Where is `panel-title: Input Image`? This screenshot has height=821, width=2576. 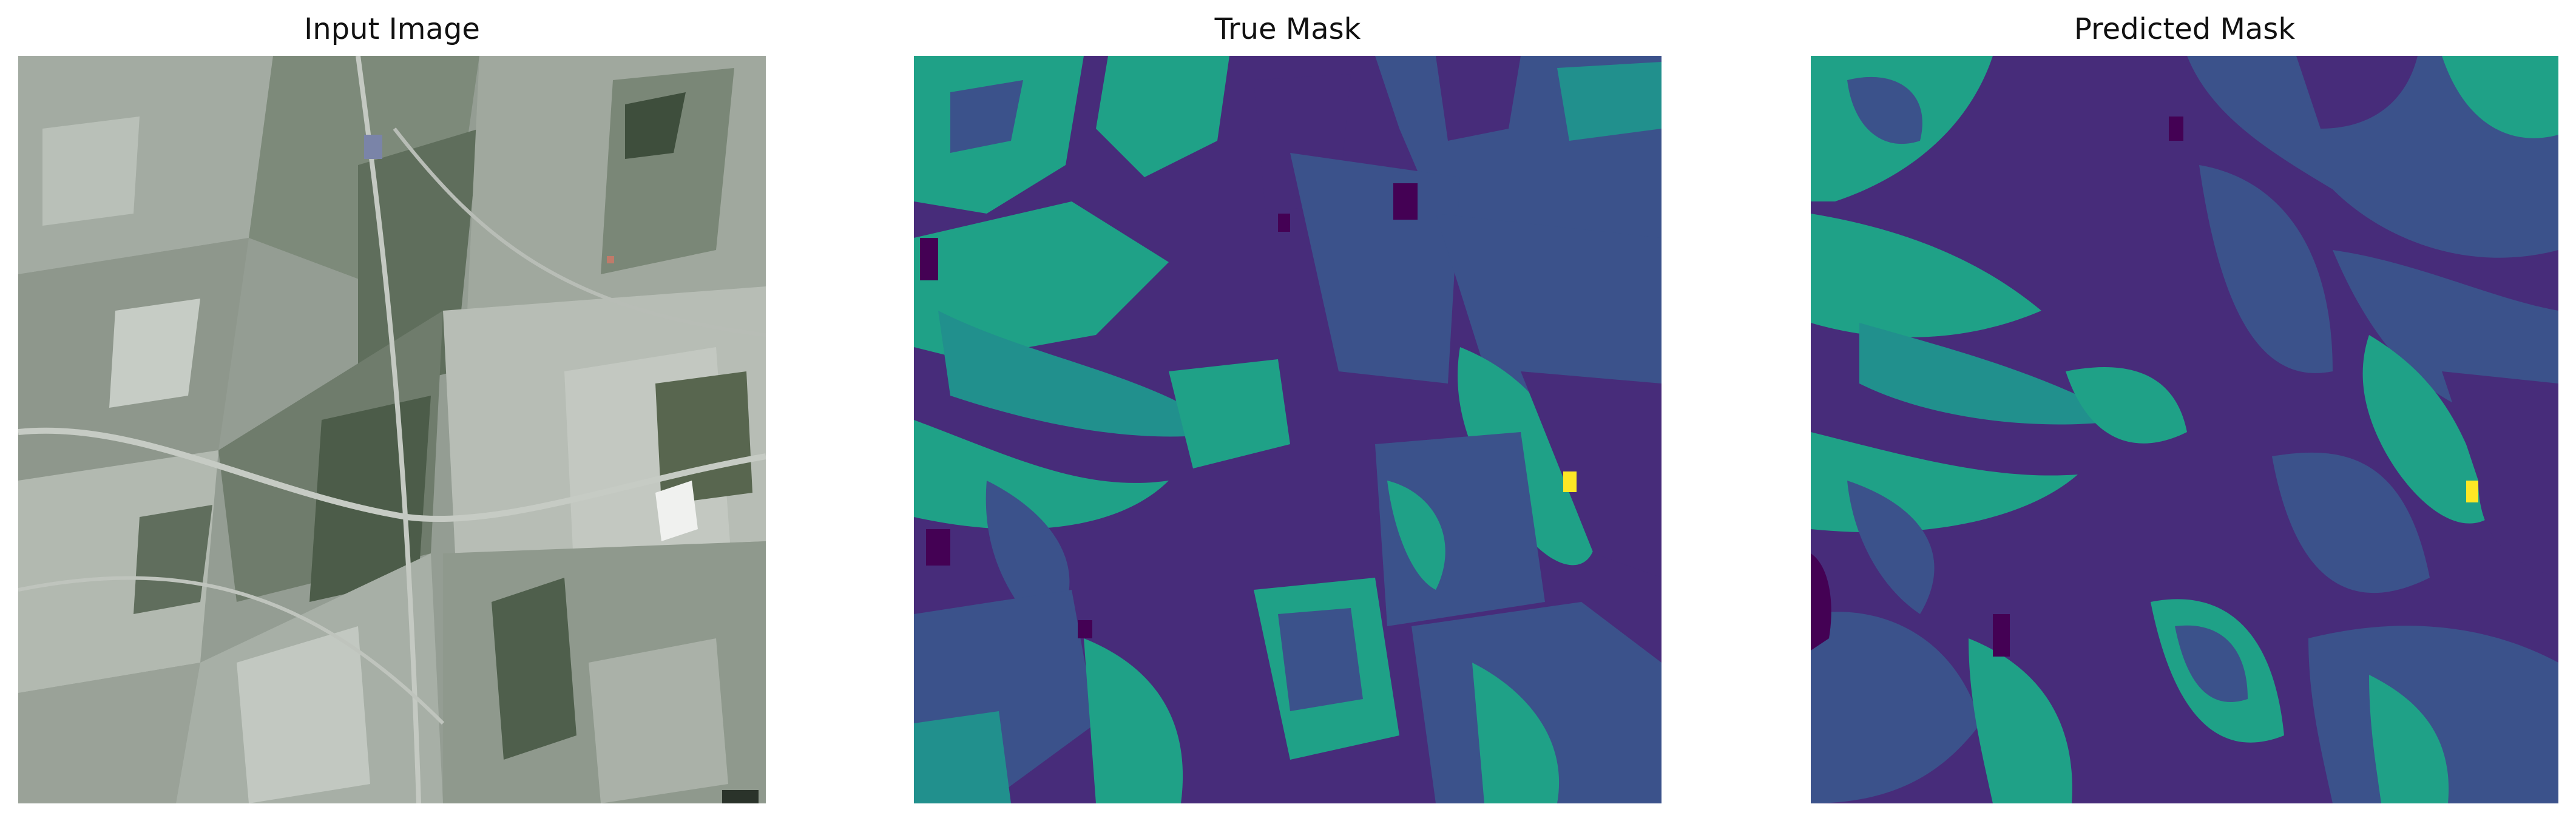
panel-title: Input Image is located at coordinates (392, 29).